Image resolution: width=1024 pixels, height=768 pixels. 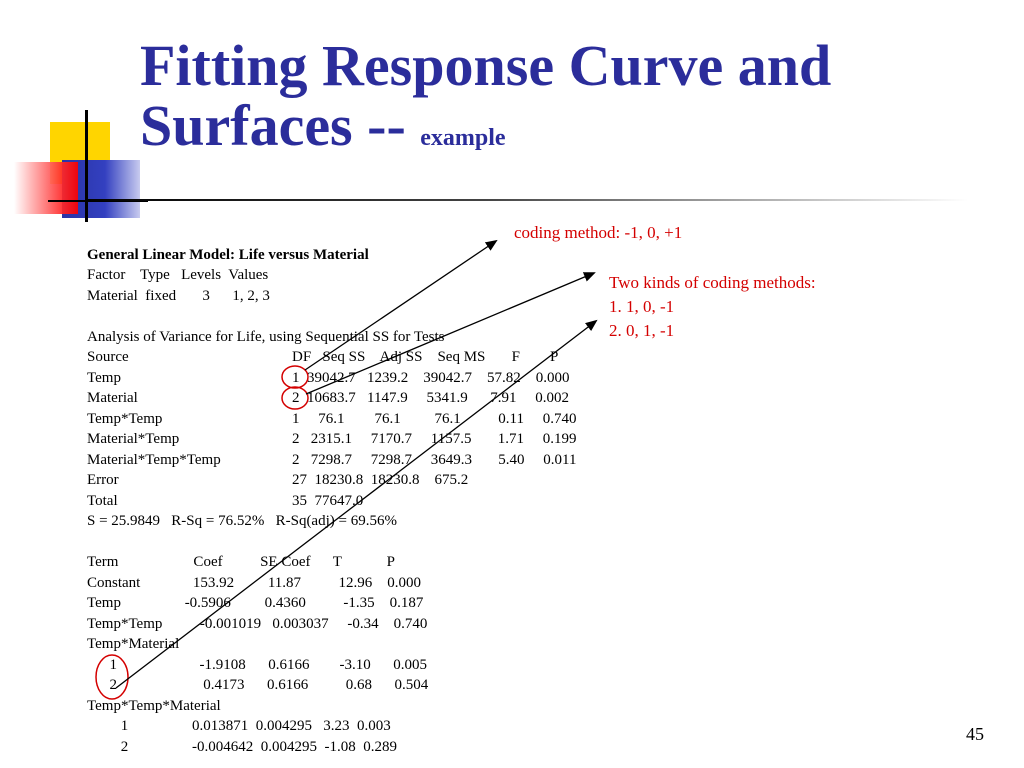 I want to click on title-line-1: Fitting Response Curve and, so click(x=486, y=65).